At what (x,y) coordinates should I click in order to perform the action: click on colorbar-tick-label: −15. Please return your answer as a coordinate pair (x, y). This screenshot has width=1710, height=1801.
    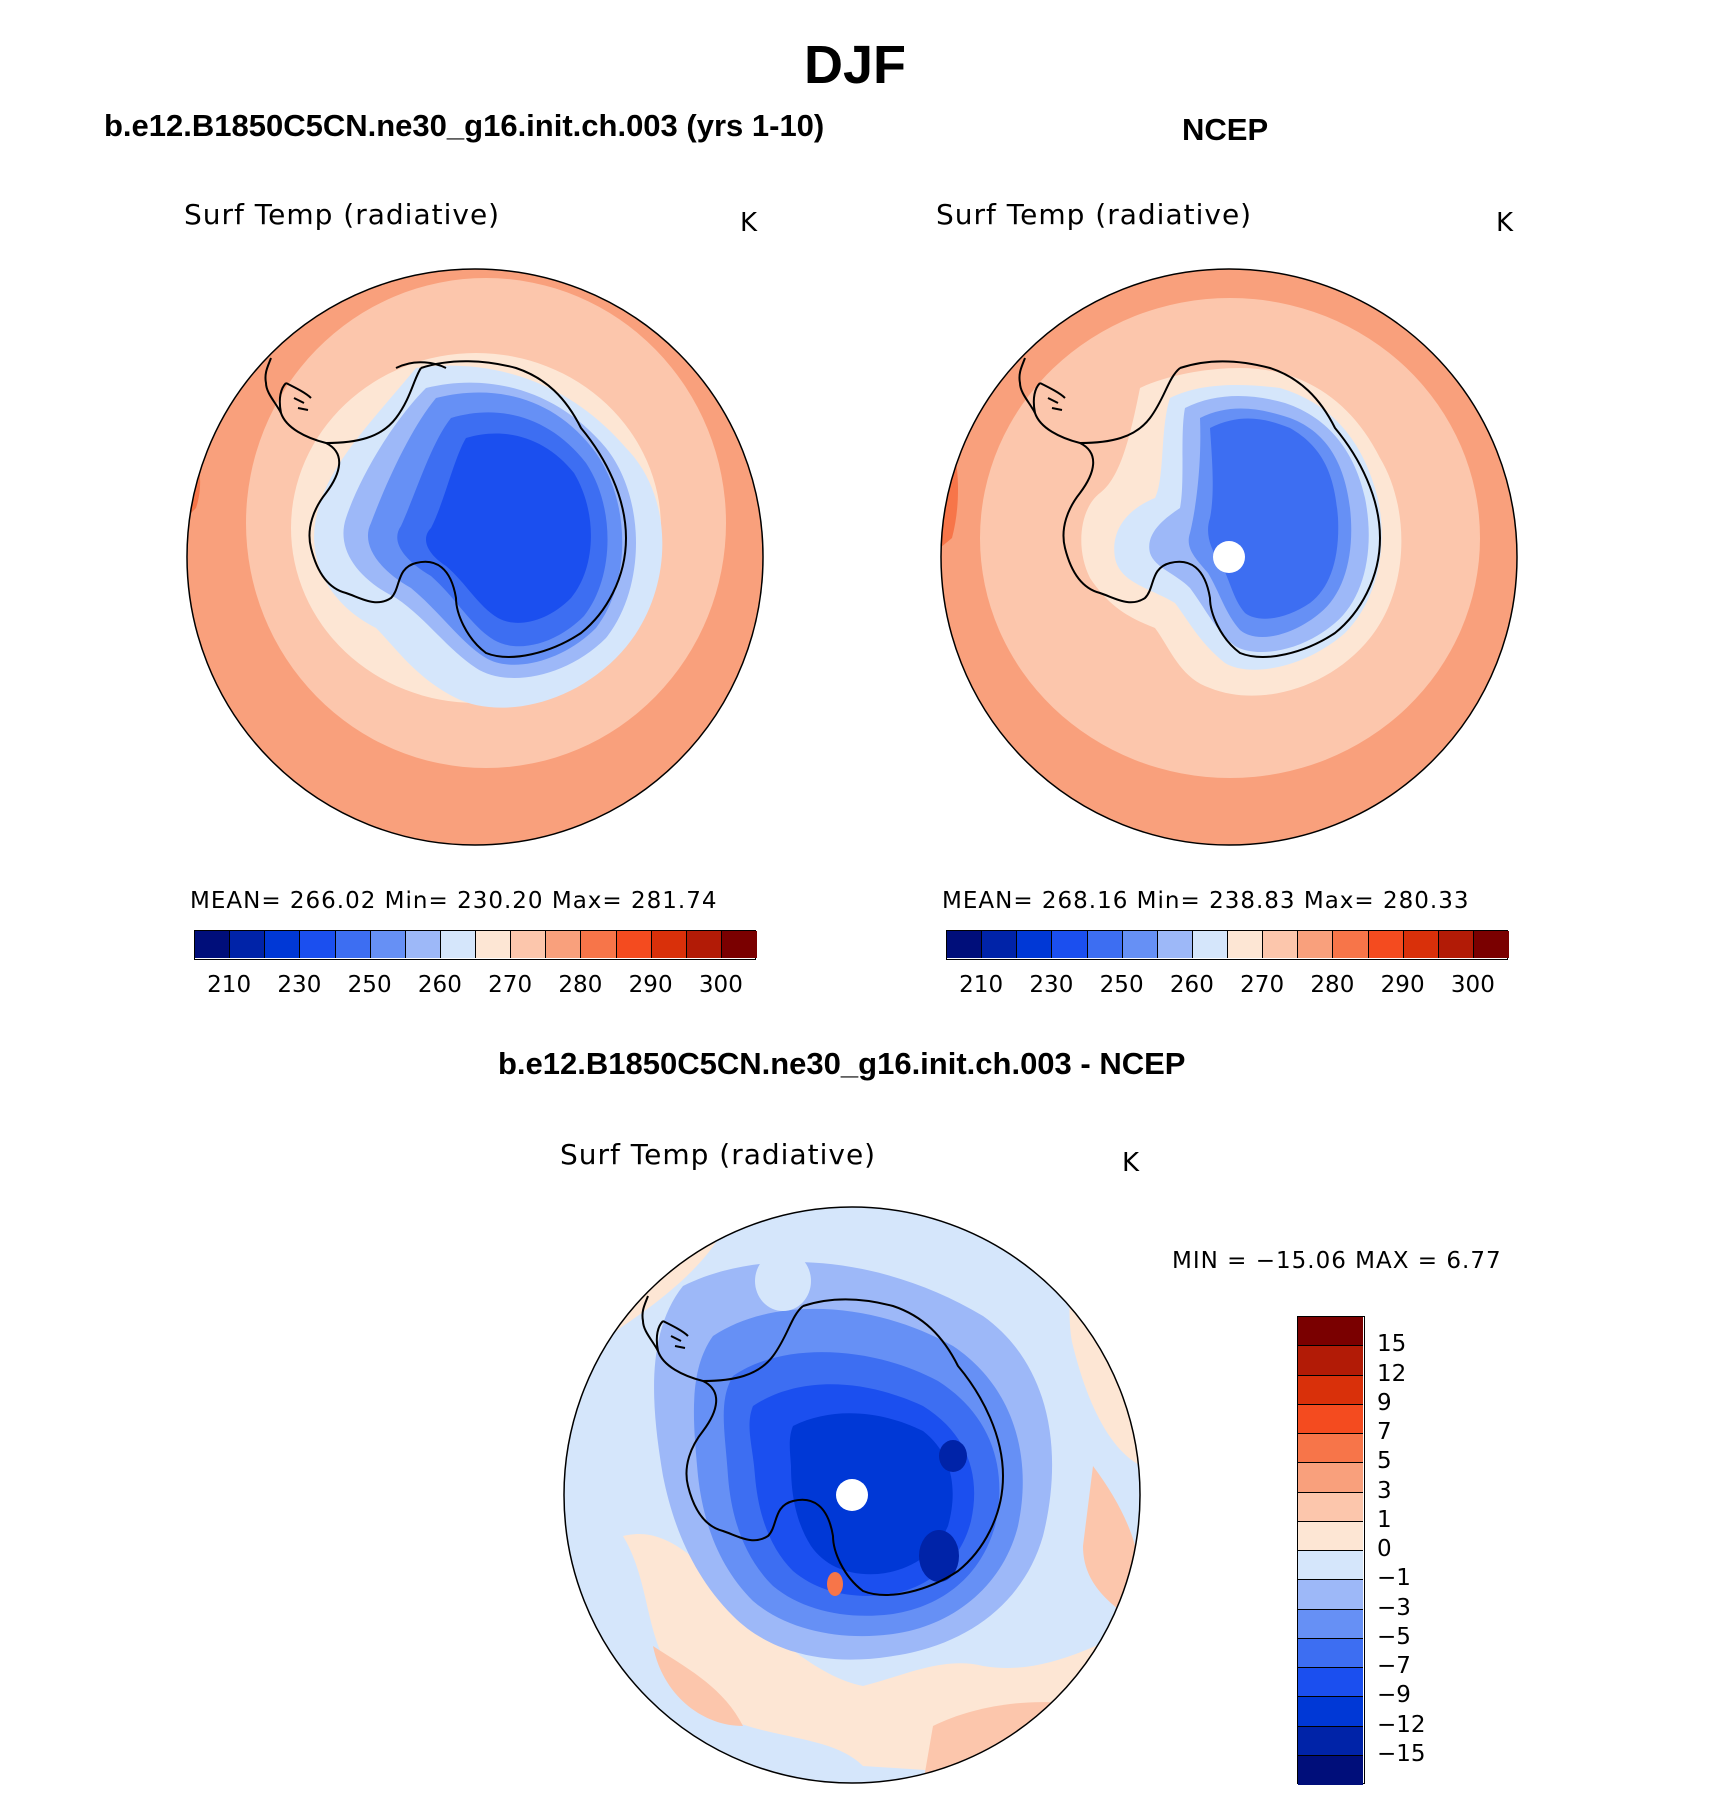
    Looking at the image, I should click on (1401, 1753).